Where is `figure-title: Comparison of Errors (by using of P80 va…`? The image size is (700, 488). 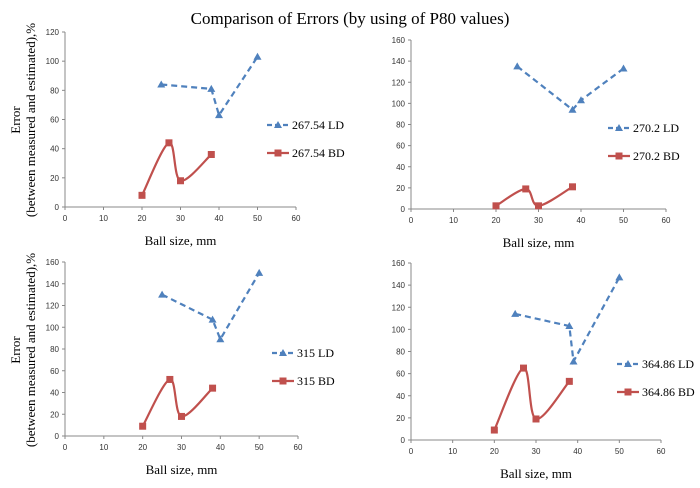 figure-title: Comparison of Errors (by using of P80 va… is located at coordinates (350, 18).